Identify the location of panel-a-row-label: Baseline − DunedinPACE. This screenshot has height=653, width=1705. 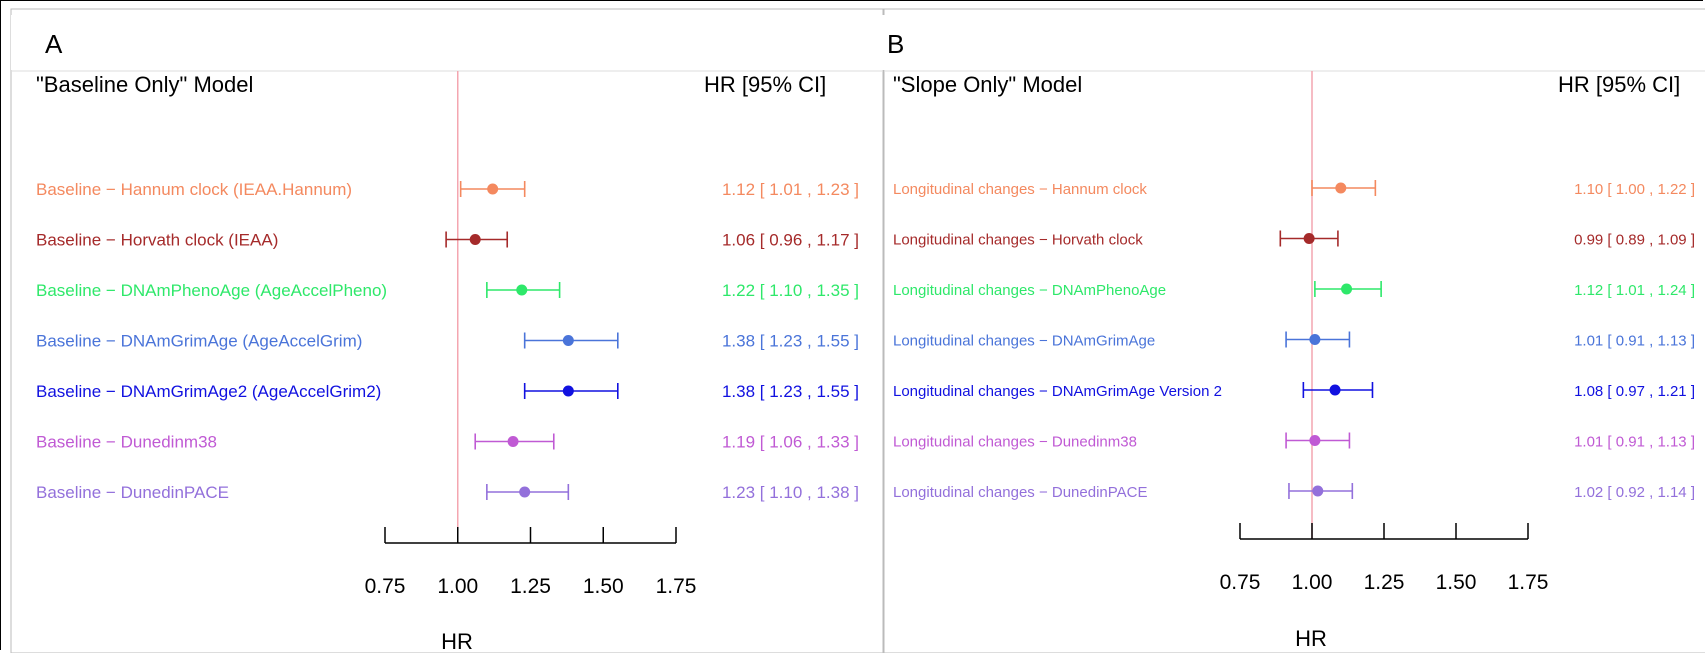
(132, 492).